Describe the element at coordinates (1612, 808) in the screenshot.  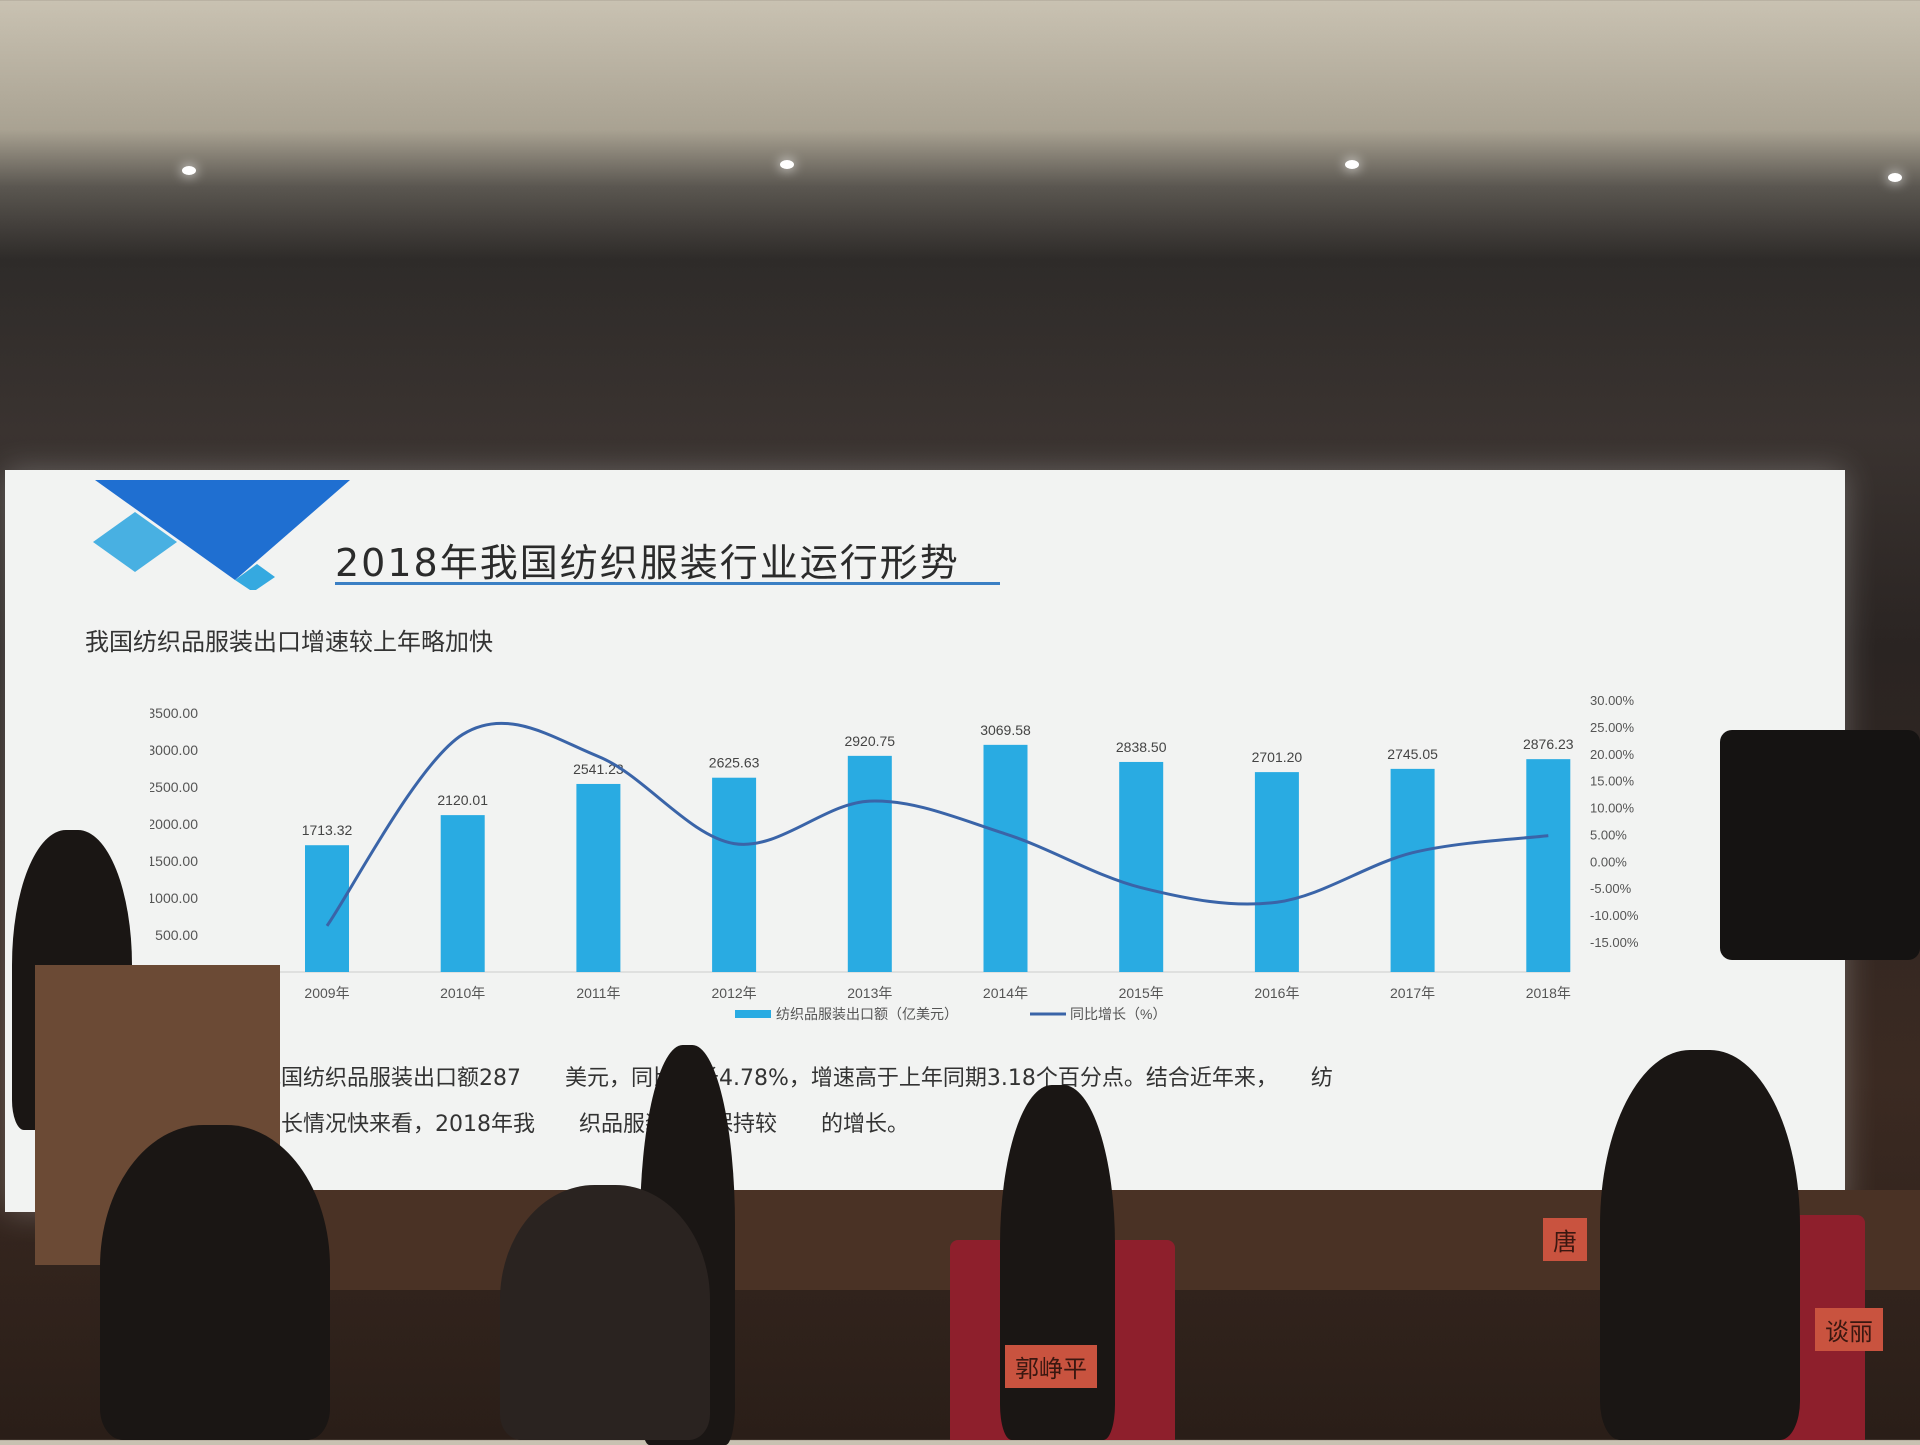
I see `right-axis-tick: 10.00%` at that location.